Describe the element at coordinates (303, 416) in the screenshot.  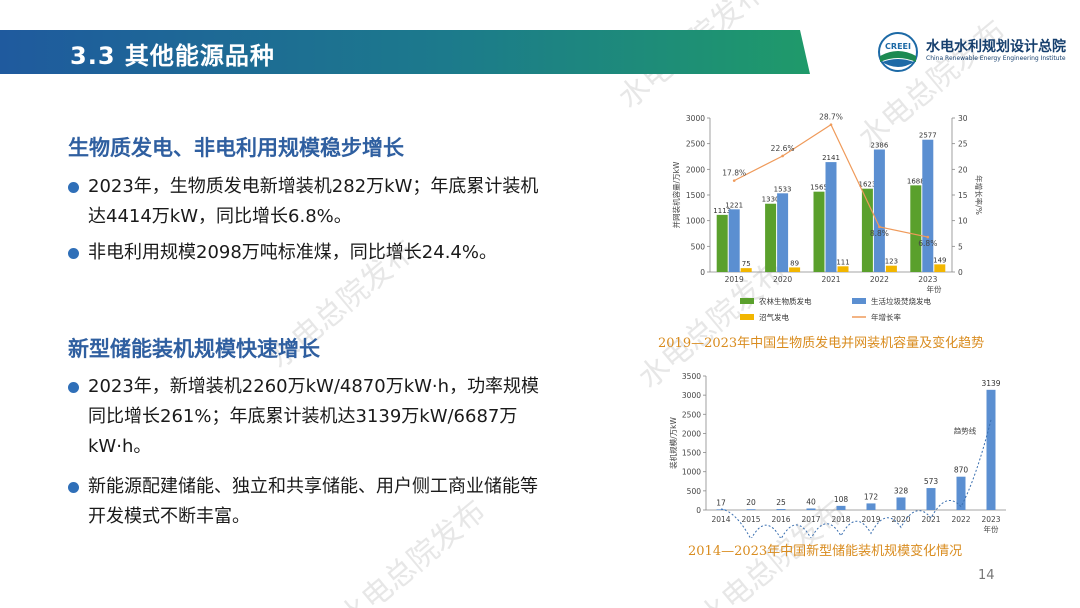
I see `bullet-text: 同比增长261%；年底累计装机达3139万kW/6687万` at that location.